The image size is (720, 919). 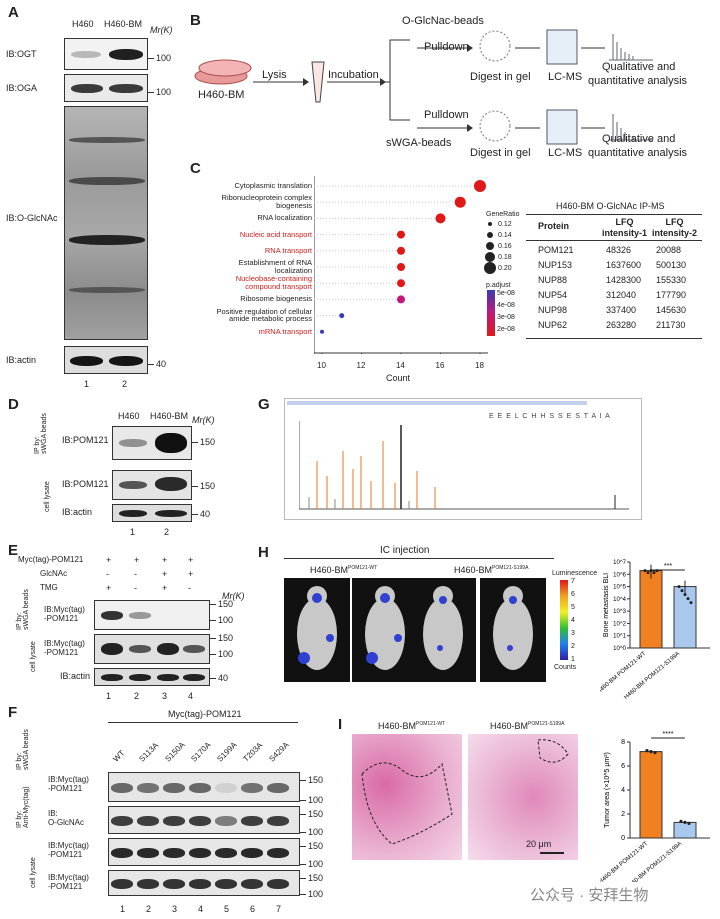 I want to click on panel-label-c: C, so click(x=195, y=168).